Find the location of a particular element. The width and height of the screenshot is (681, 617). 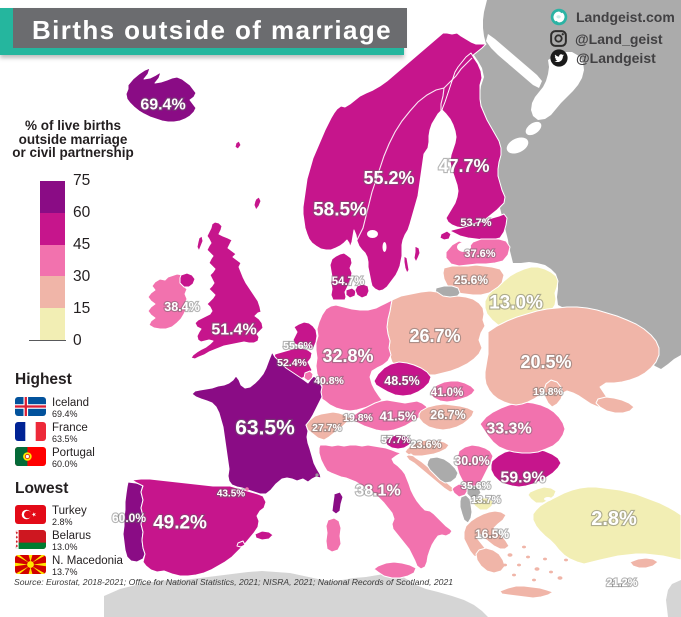

svg-text: 51.4% is located at coordinates (233, 330).